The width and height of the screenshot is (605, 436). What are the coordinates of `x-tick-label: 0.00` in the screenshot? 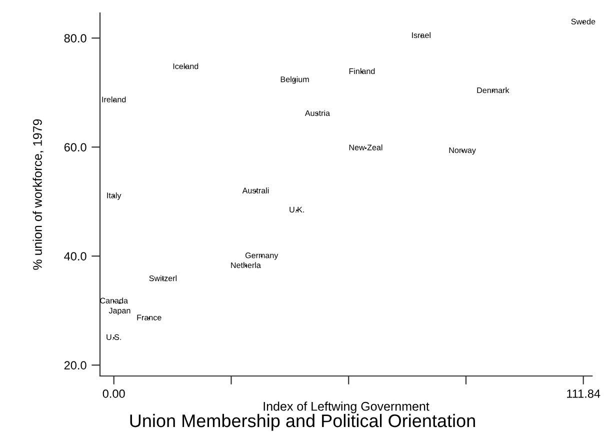 It's located at (113, 394).